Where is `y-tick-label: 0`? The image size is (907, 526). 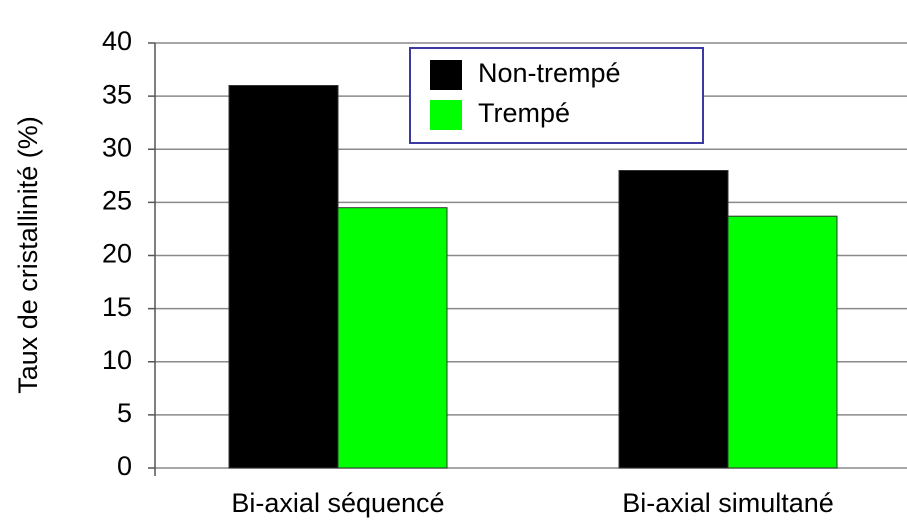
y-tick-label: 0 is located at coordinates (124, 466).